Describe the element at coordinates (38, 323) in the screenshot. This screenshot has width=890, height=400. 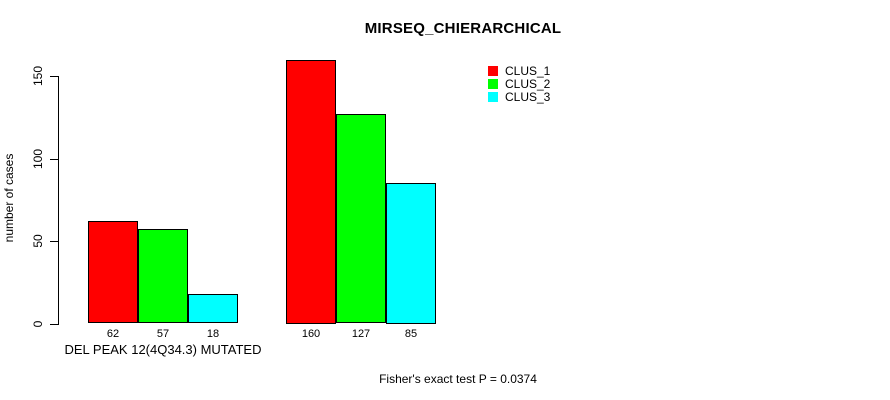
I see `y-tick-label-0: 0` at that location.